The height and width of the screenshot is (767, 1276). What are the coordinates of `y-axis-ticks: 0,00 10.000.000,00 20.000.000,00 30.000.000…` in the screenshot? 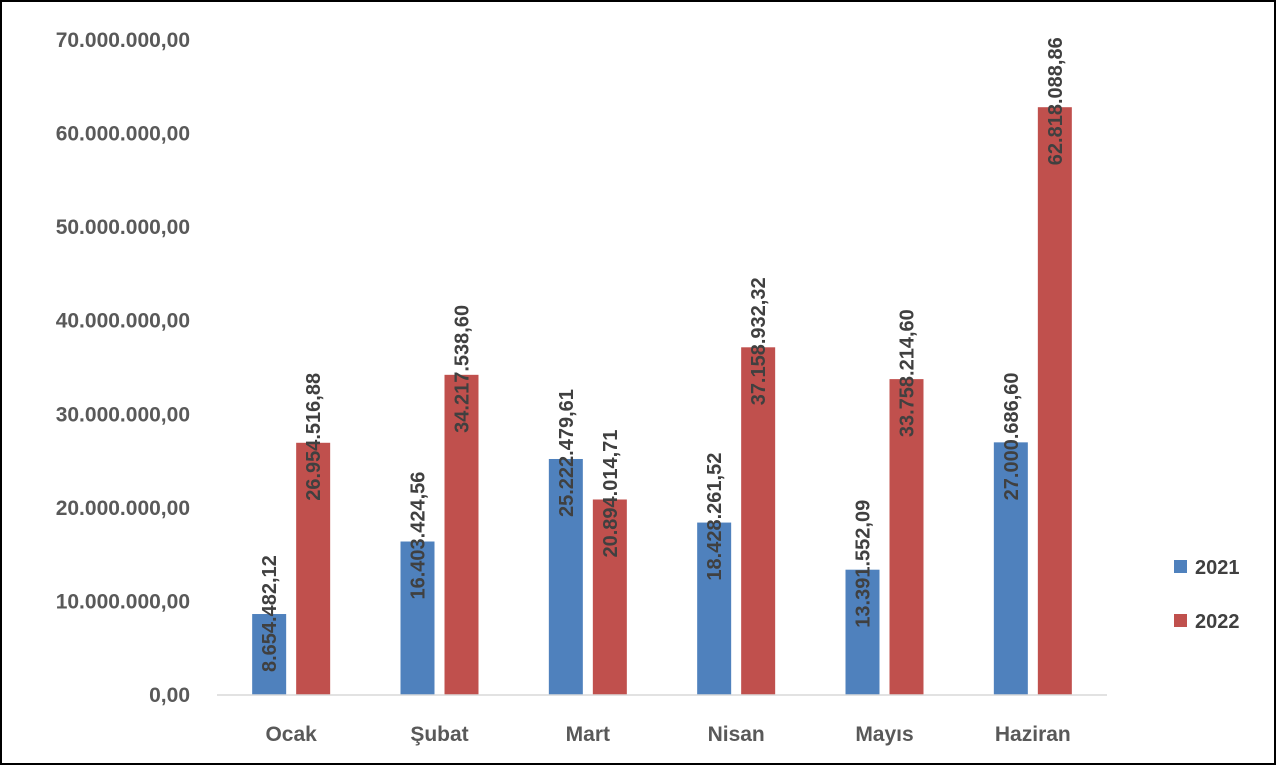 It's located at (123, 368).